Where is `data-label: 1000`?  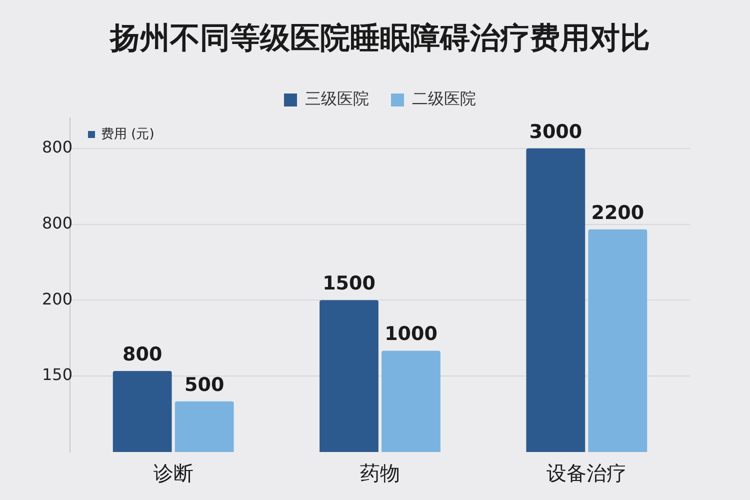 data-label: 1000 is located at coordinates (411, 334).